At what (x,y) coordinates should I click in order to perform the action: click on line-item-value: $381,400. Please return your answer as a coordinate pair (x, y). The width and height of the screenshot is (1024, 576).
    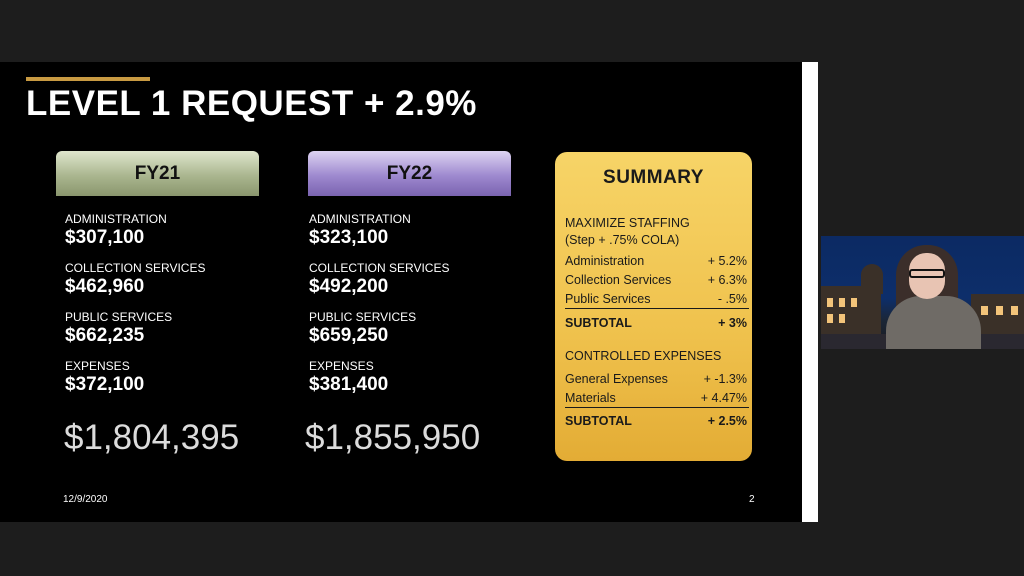
    Looking at the image, I should click on (349, 384).